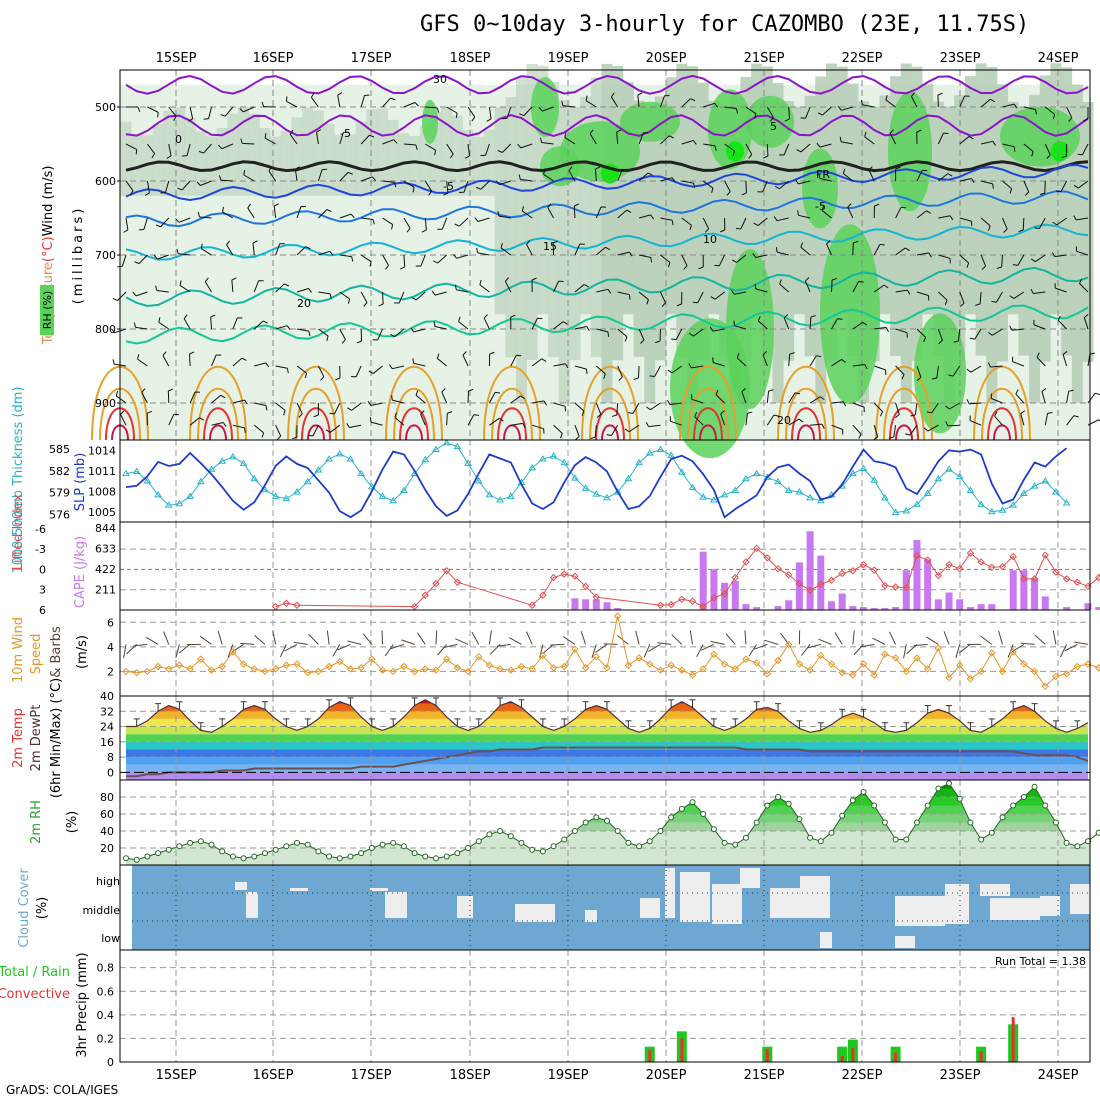  Describe the element at coordinates (981, 1056) in the screenshot. I see `precip-convective-bar` at that location.